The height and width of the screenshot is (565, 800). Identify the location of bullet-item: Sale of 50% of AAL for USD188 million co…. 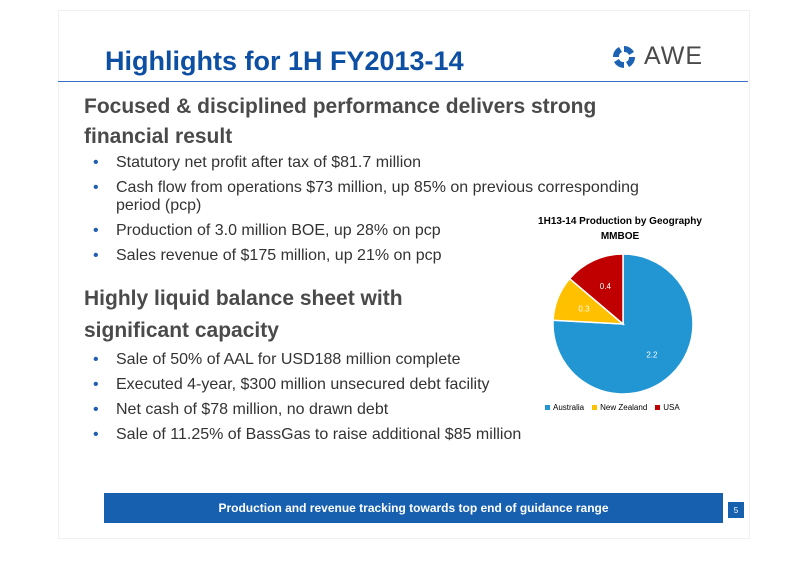
(307, 360).